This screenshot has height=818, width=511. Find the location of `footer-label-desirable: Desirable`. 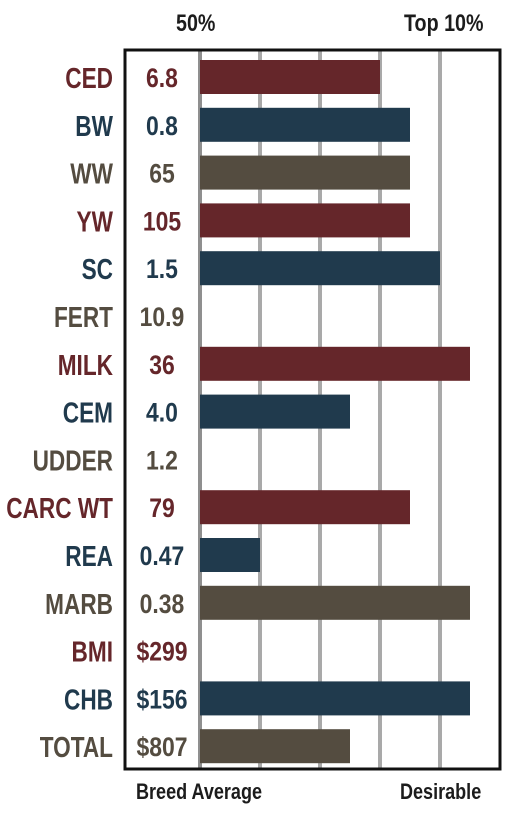

footer-label-desirable: Desirable is located at coordinates (441, 791).